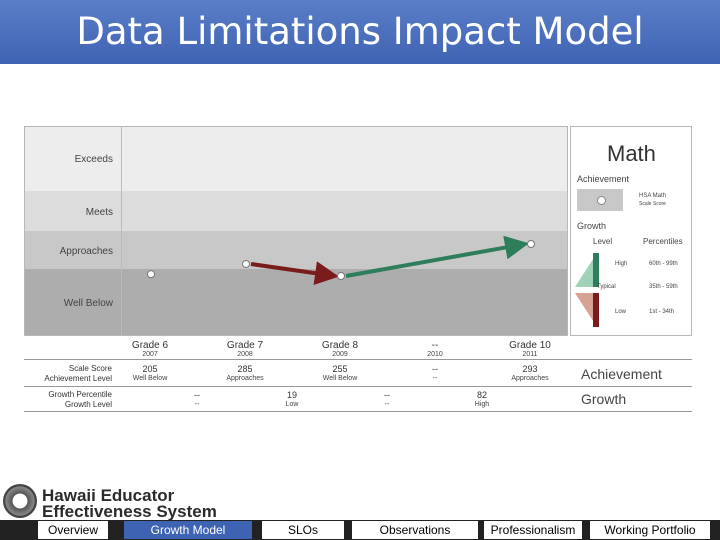  I want to click on grade-label-10: Grade 10 2011, so click(530, 349).